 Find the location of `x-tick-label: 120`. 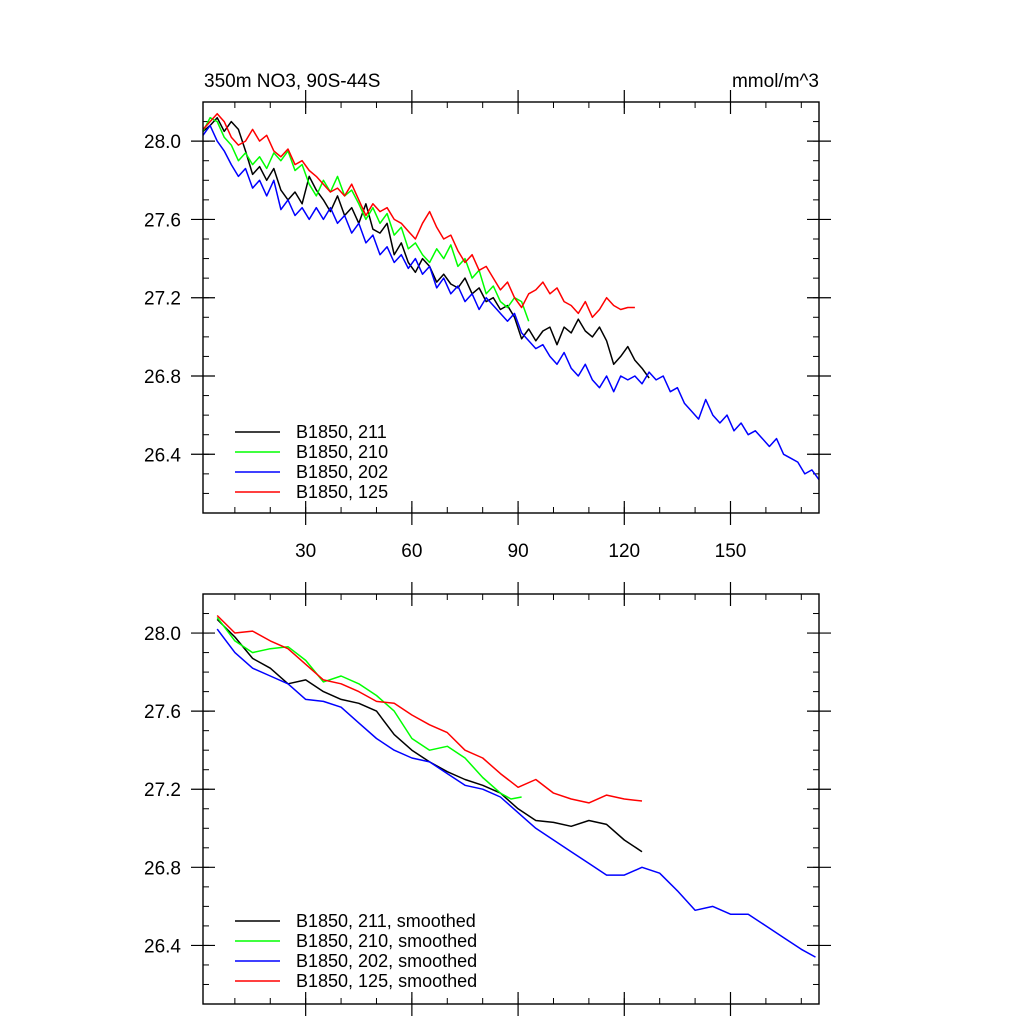

x-tick-label: 120 is located at coordinates (624, 551).